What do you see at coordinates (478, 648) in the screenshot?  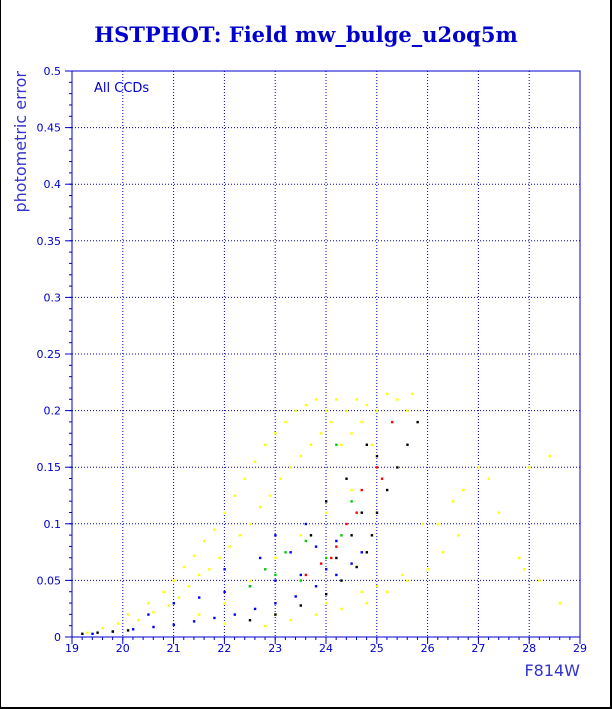 I see `x-tick-label: 27` at bounding box center [478, 648].